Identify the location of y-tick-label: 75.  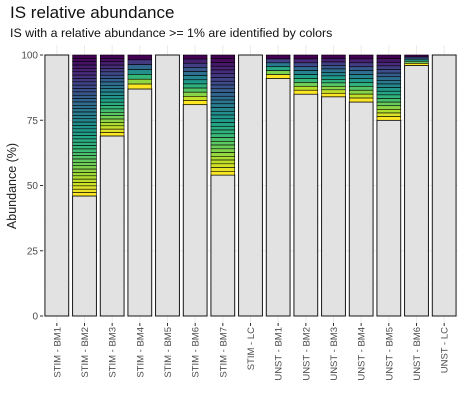
(33, 121).